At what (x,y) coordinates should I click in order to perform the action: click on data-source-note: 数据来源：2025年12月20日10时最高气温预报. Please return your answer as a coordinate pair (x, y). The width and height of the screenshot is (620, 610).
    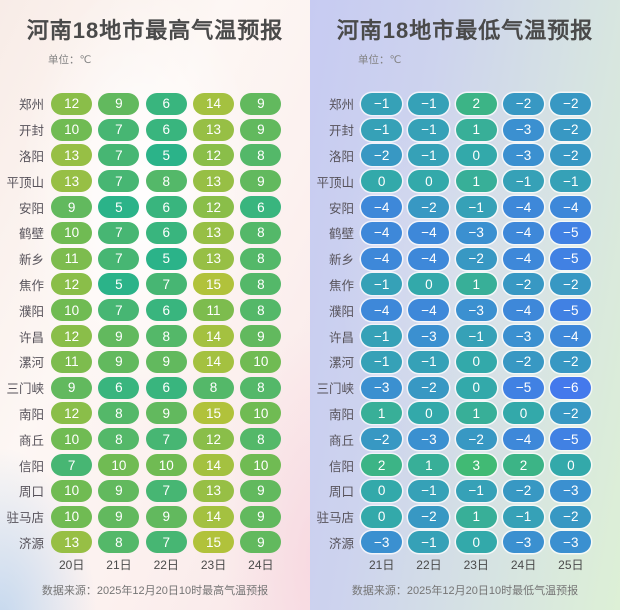
    Looking at the image, I should click on (155, 591).